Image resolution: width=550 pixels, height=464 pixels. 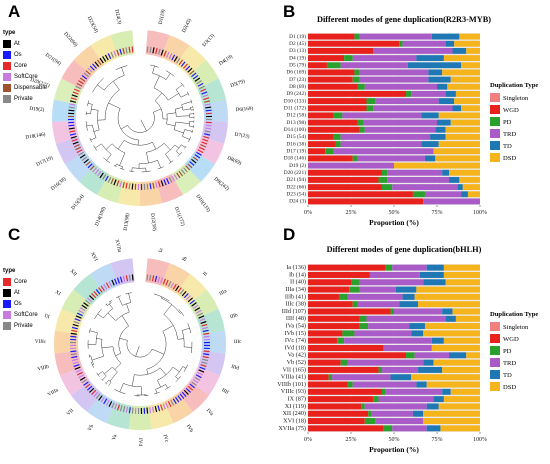 I want to click on x-tick-label: 50%, so click(x=394, y=213).